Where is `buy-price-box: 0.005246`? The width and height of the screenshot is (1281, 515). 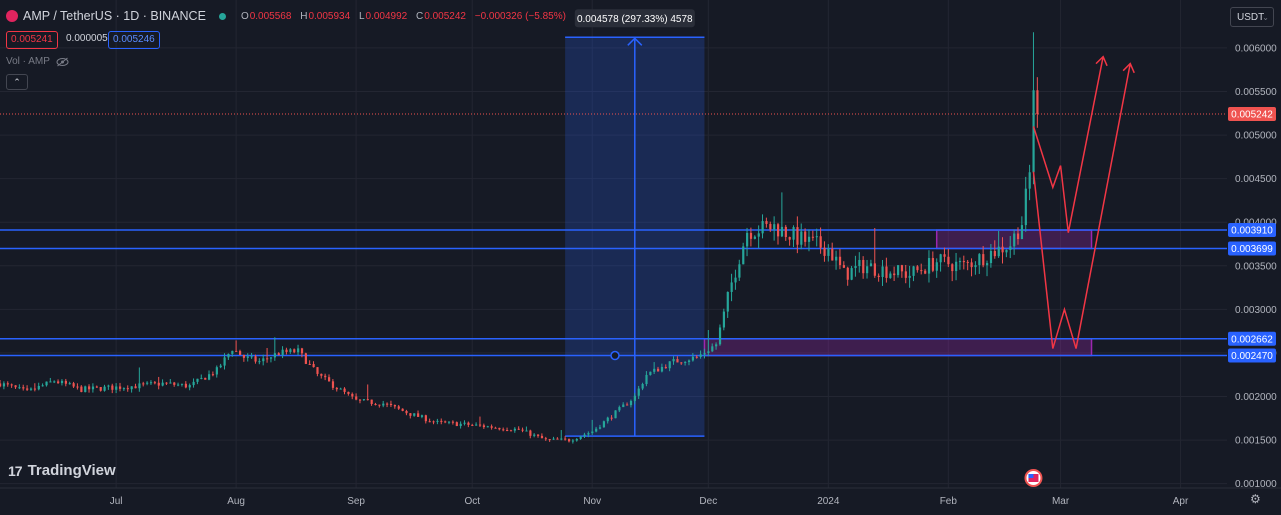
buy-price-box: 0.005246 is located at coordinates (134, 40).